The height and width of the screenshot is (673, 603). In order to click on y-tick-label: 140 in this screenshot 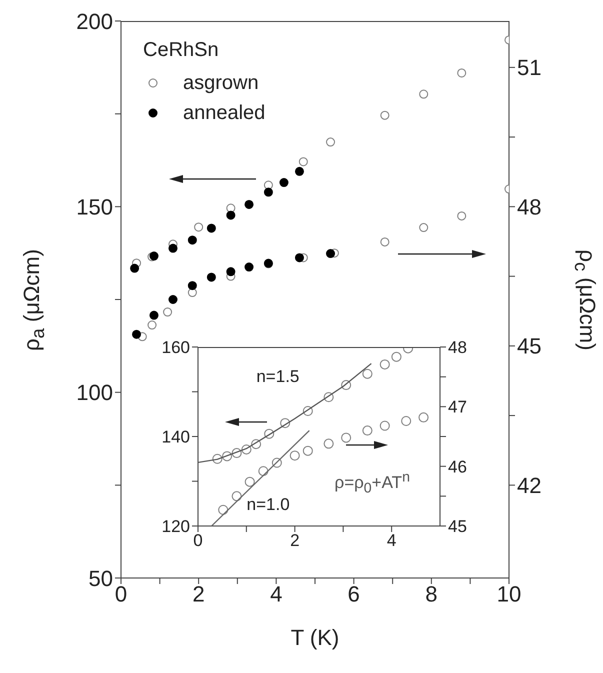, I will do `click(176, 437)`.